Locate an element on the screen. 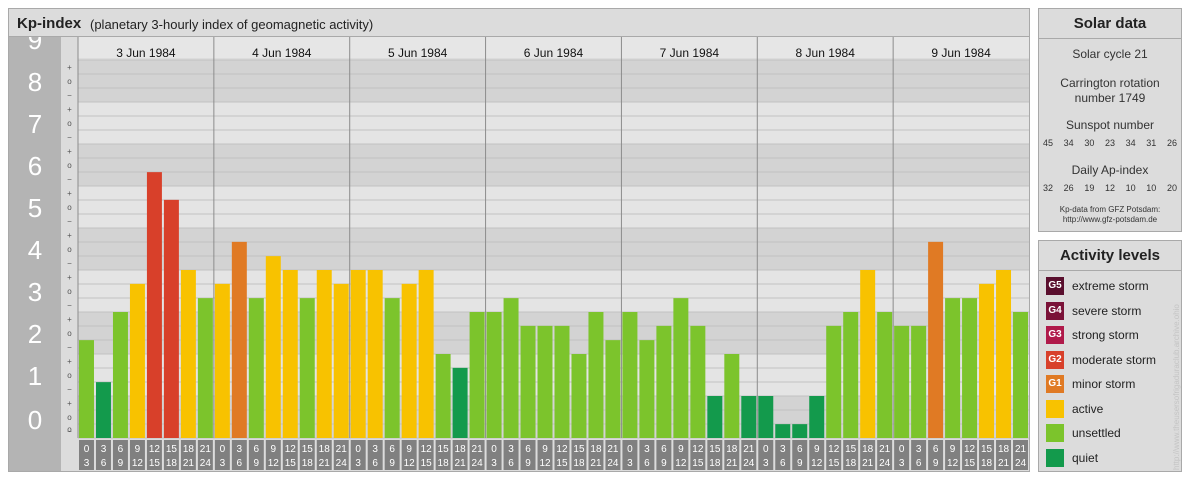  sunspot-value: 23 is located at coordinates (1109, 143).